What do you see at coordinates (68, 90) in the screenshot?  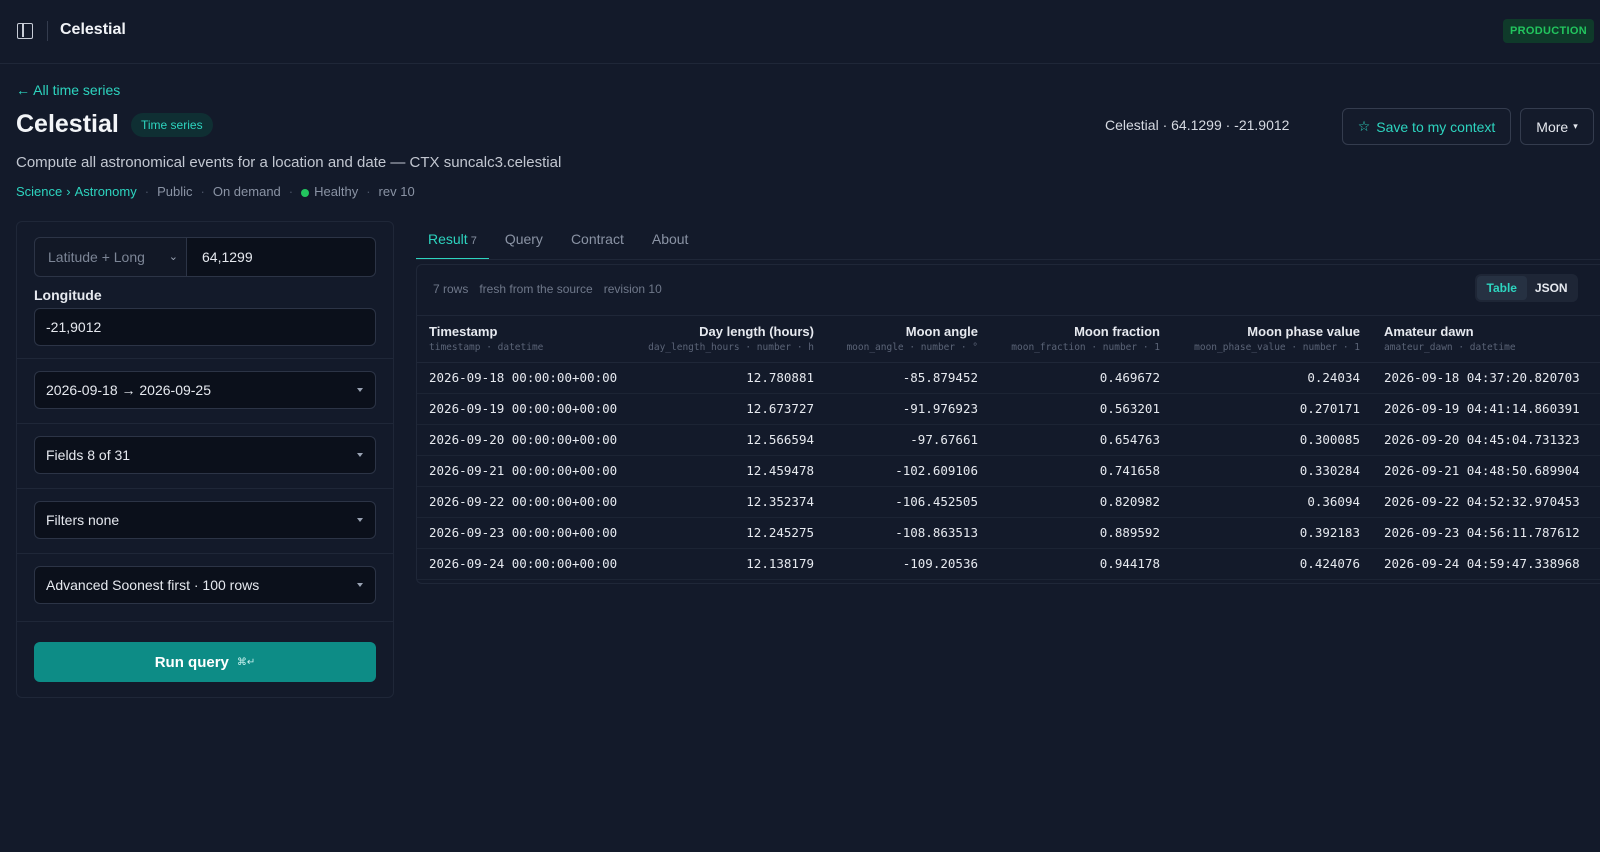 I see `back-link: ← All time series` at bounding box center [68, 90].